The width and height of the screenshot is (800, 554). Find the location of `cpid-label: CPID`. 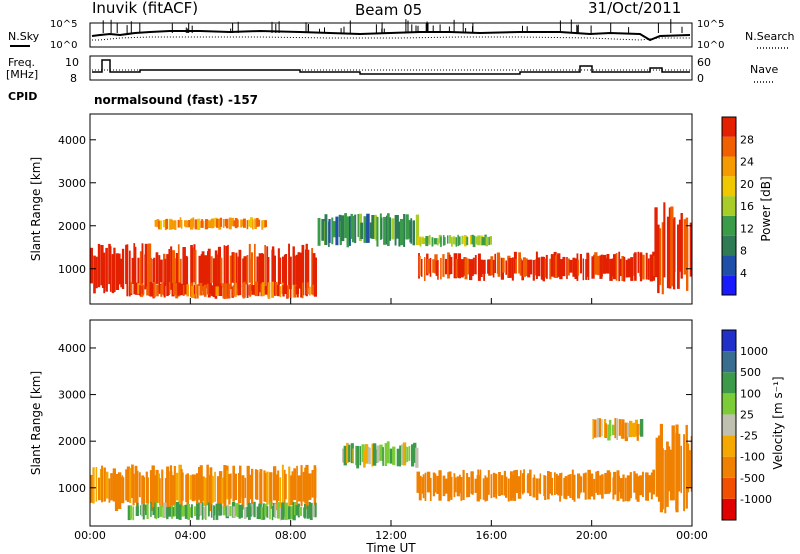

cpid-label: CPID is located at coordinates (22, 96).